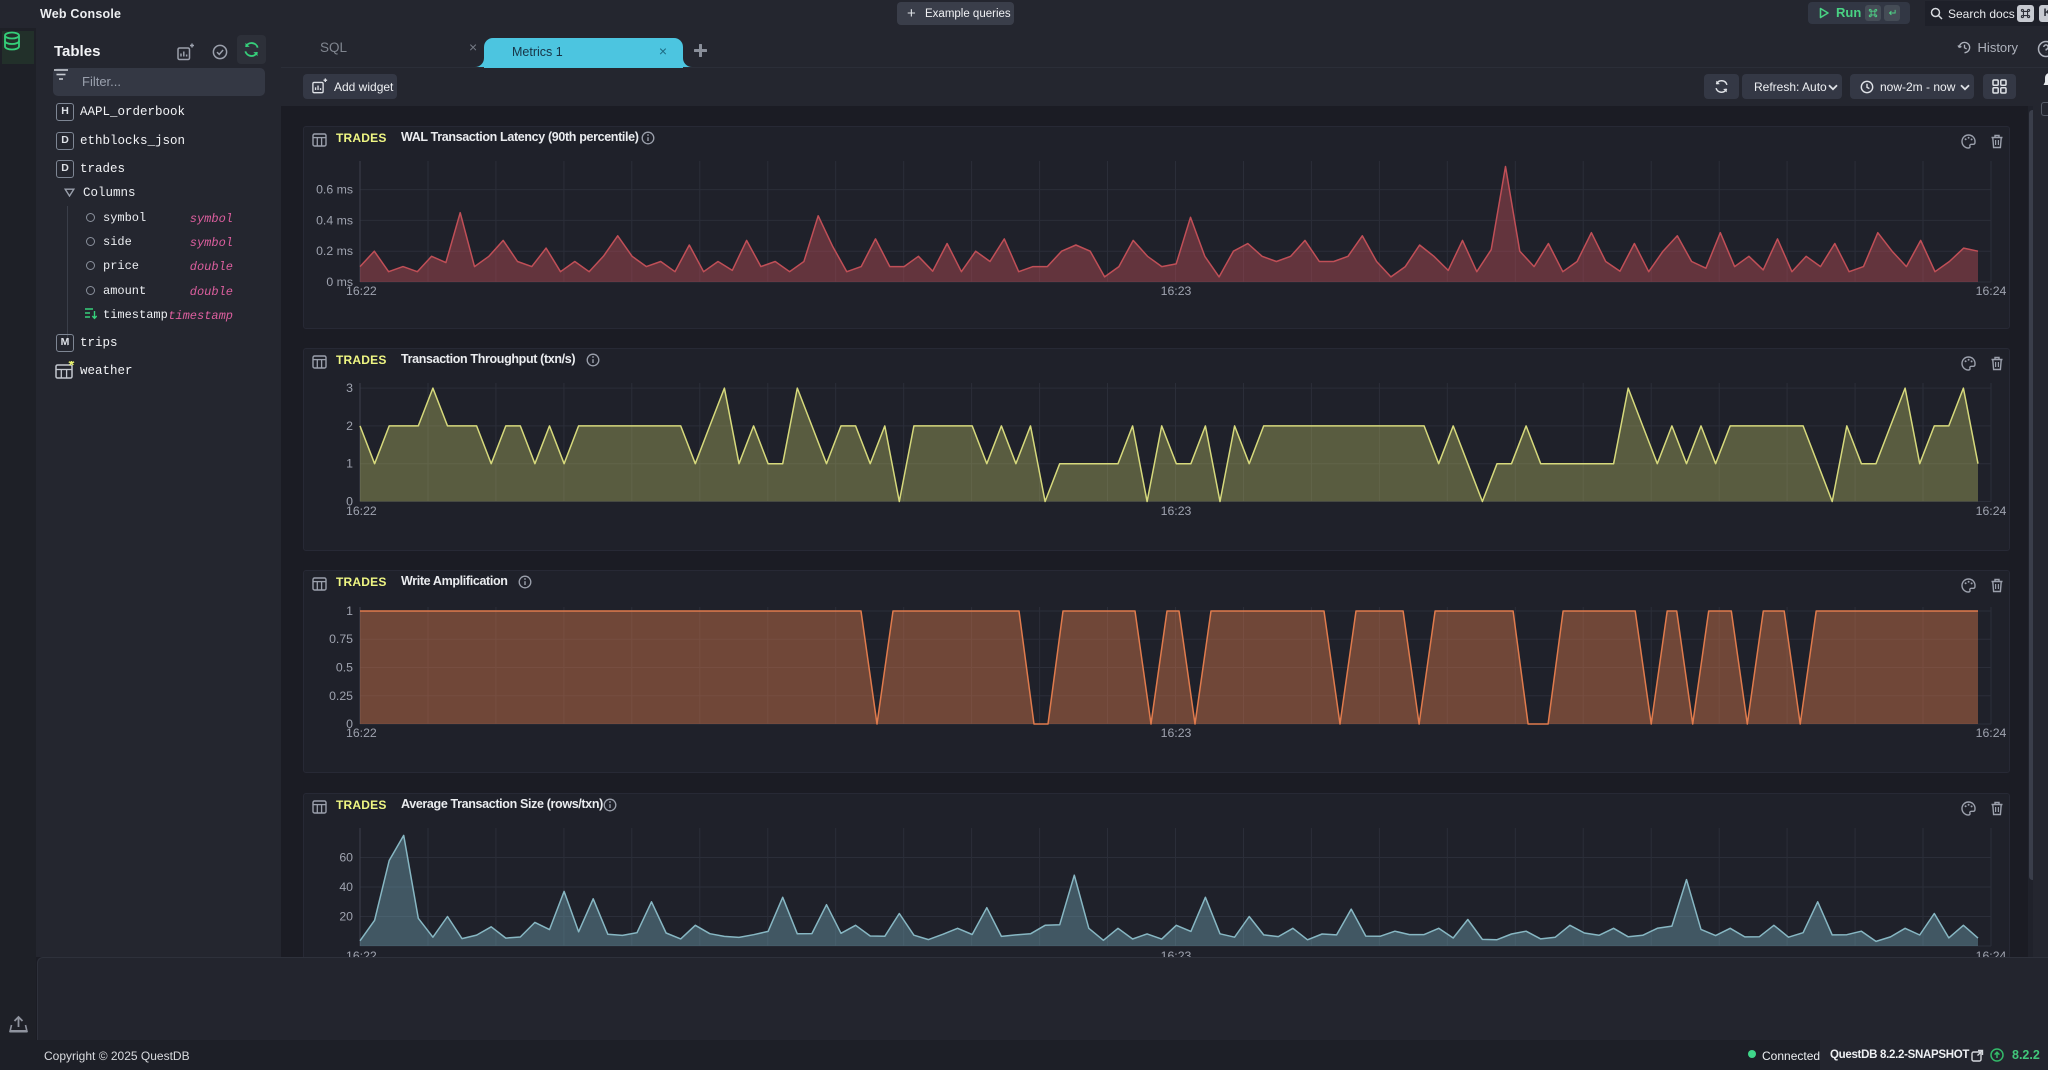  I want to click on svg-text: 0.4 ms, so click(334, 220).